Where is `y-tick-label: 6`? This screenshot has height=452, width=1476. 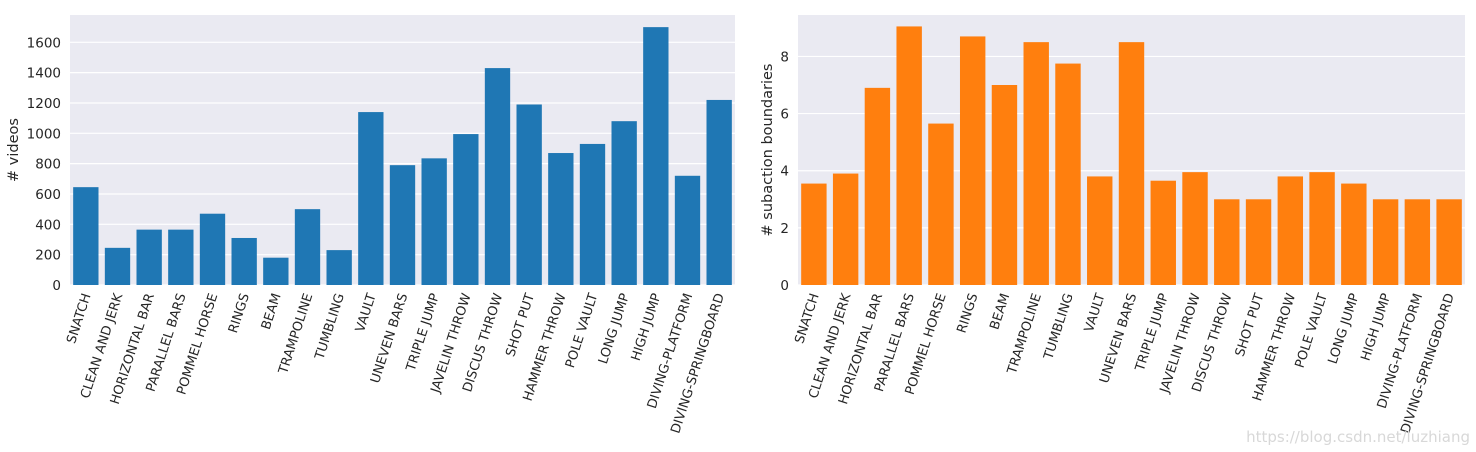 y-tick-label: 6 is located at coordinates (784, 115).